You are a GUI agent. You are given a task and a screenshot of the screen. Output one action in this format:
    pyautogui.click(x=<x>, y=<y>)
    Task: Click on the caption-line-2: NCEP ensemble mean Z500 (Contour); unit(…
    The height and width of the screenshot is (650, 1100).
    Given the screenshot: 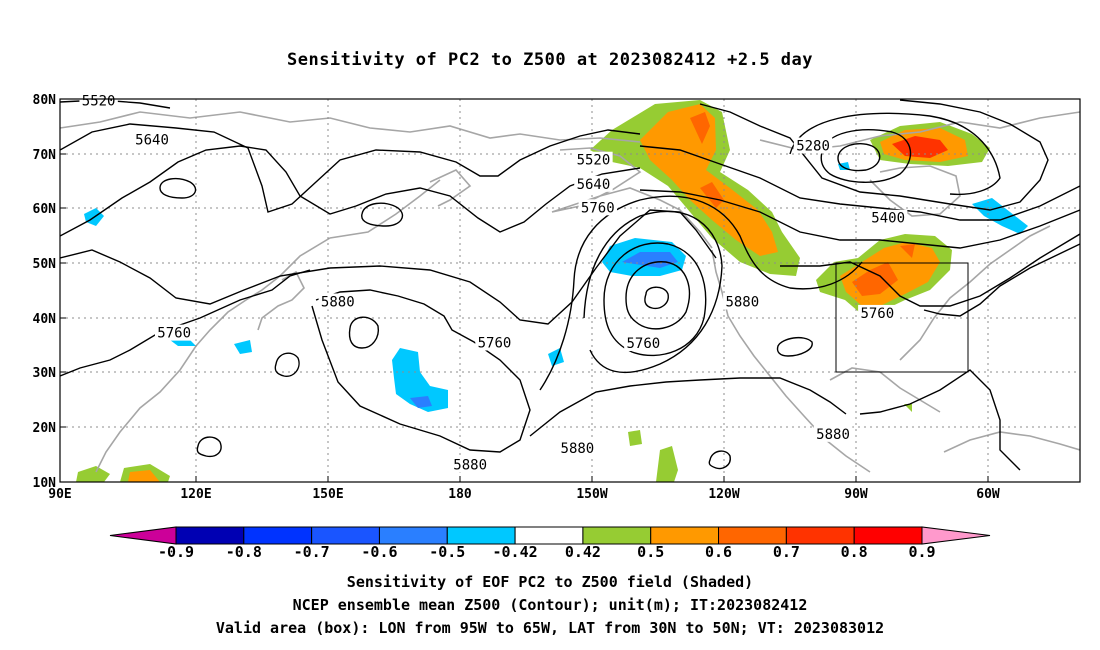 What is the action you would take?
    pyautogui.click(x=550, y=605)
    